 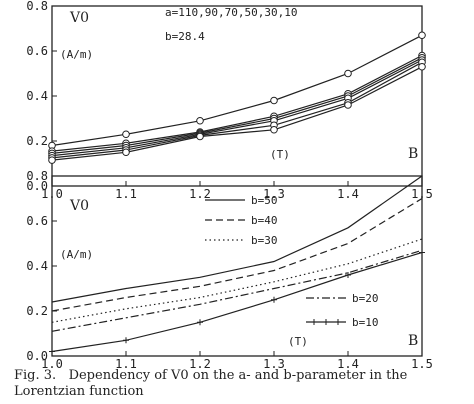 I want to click on bottom-xtick-label: 1.5, so click(x=422, y=363).